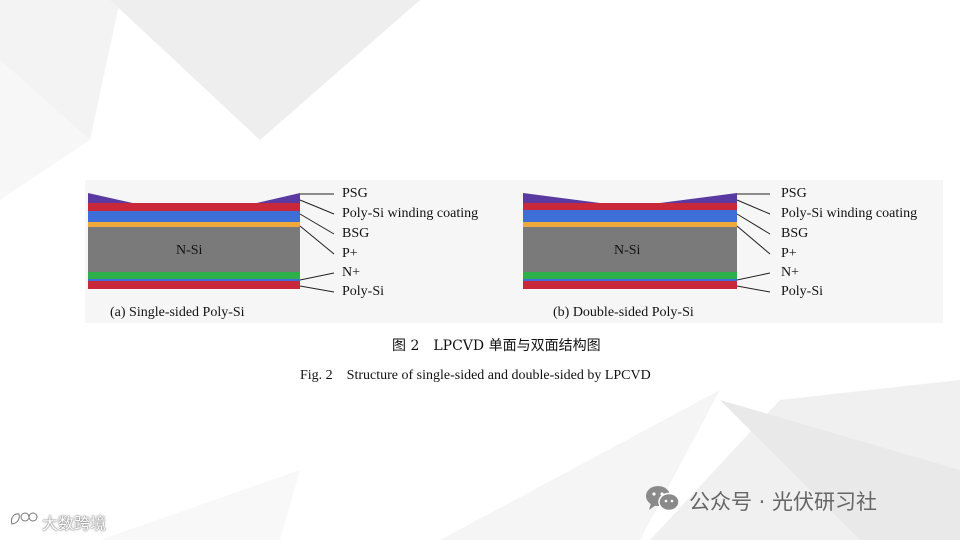 The width and height of the screenshot is (960, 540). Describe the element at coordinates (194, 207) in the screenshot. I see `panel-a-poly-winding-layer` at that location.